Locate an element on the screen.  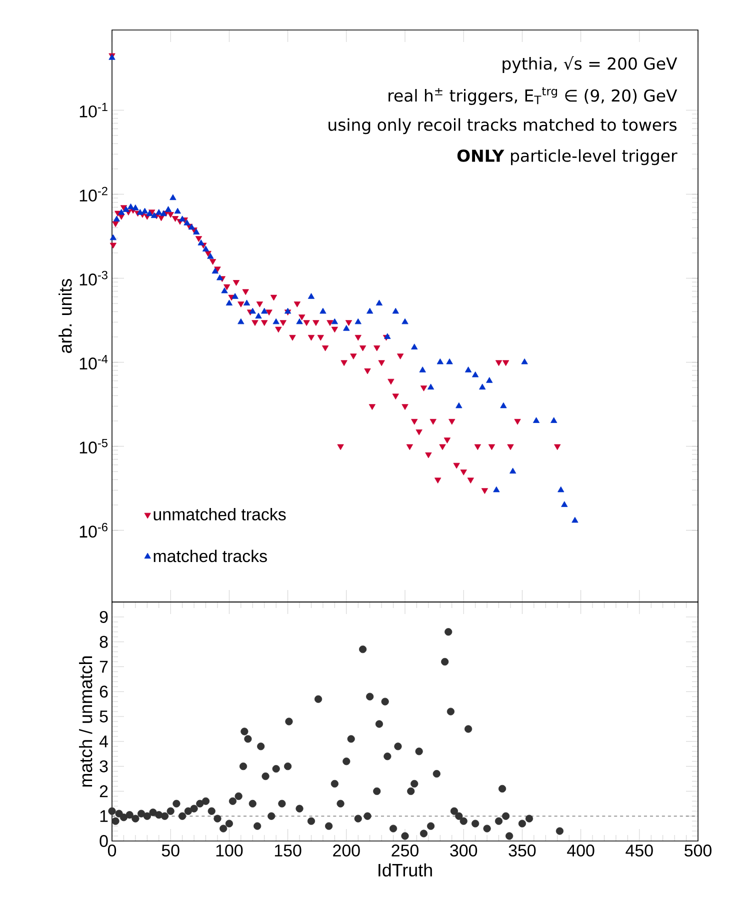
y-tick-label: 0 is located at coordinates (104, 841).